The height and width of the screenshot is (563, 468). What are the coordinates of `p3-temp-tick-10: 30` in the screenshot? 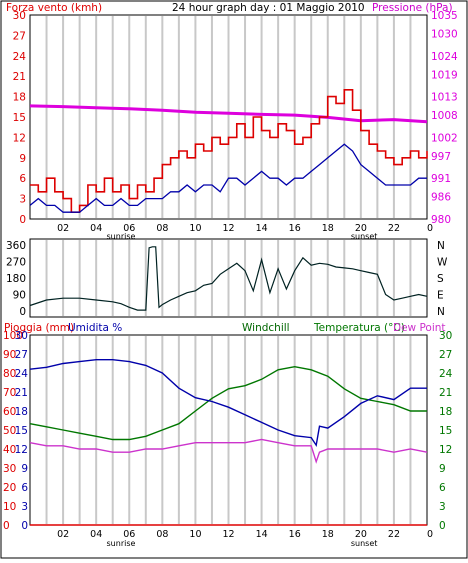 It's located at (445, 336).